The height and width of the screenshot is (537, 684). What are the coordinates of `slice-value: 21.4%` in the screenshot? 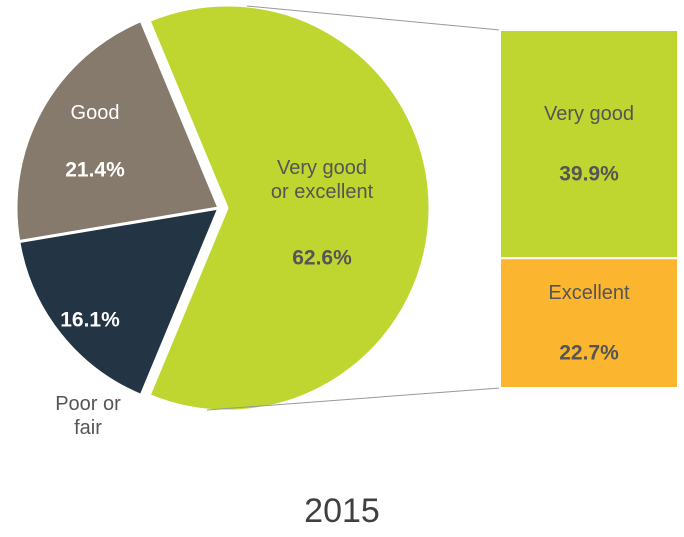 It's located at (95, 170).